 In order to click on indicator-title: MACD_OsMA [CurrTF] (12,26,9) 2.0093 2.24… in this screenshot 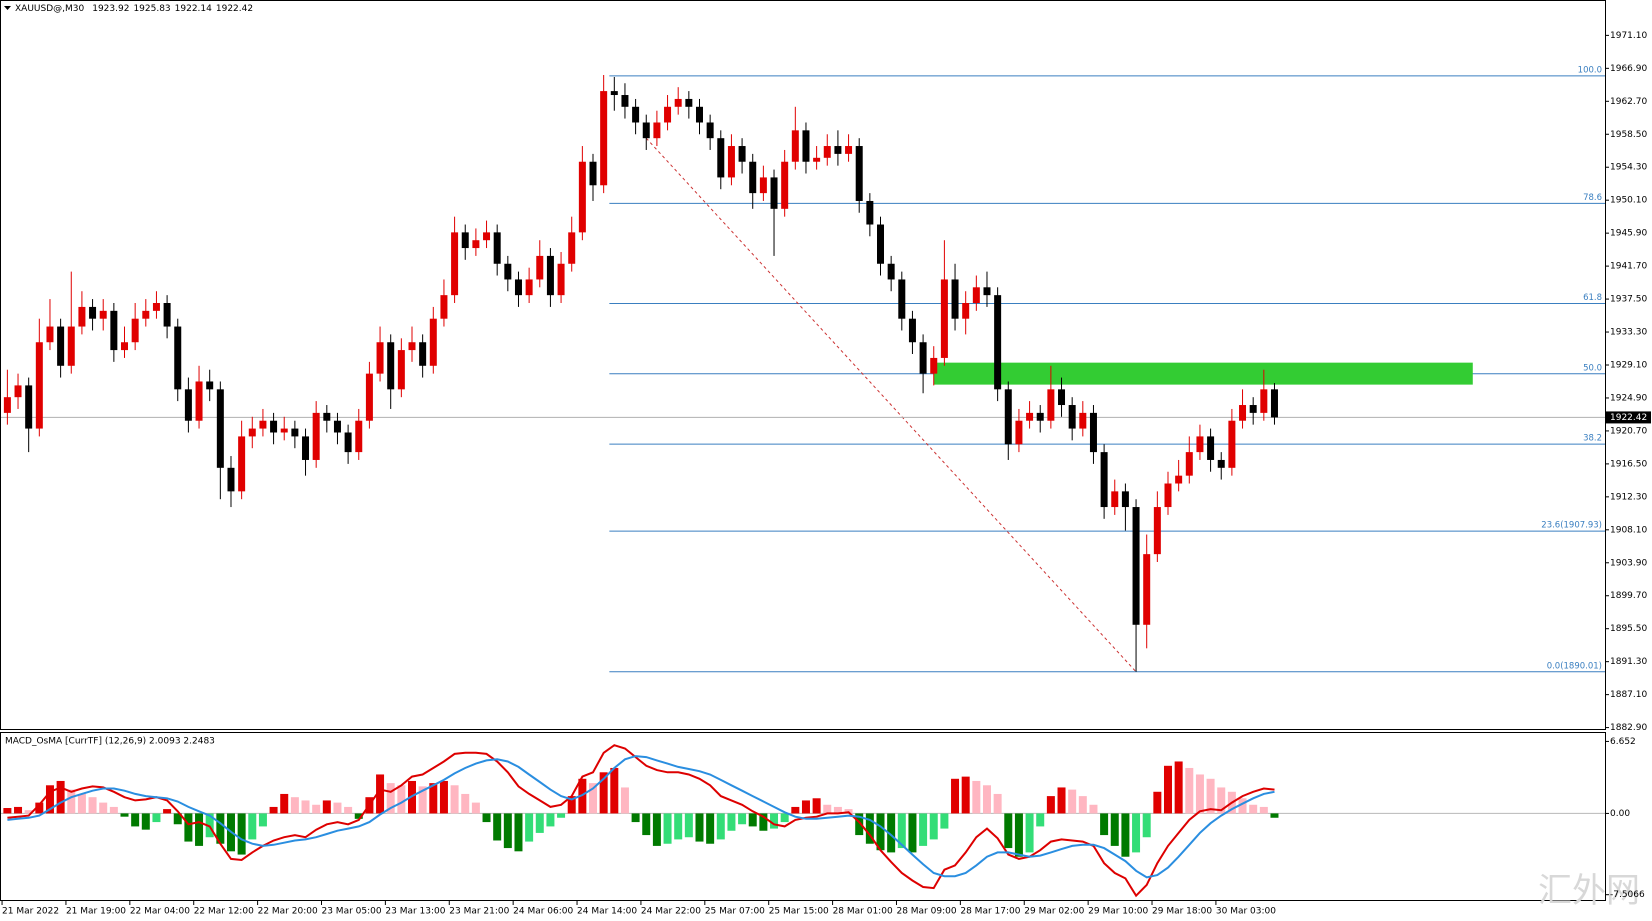, I will do `click(110, 742)`.